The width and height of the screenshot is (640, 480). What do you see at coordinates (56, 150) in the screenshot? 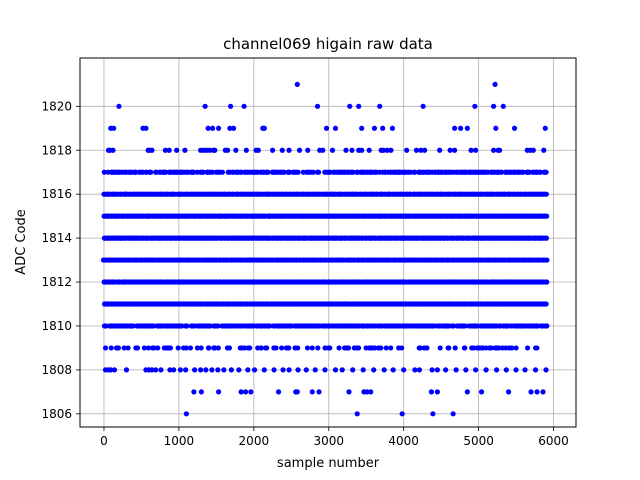
I see `y-tick-label: 1818` at bounding box center [56, 150].